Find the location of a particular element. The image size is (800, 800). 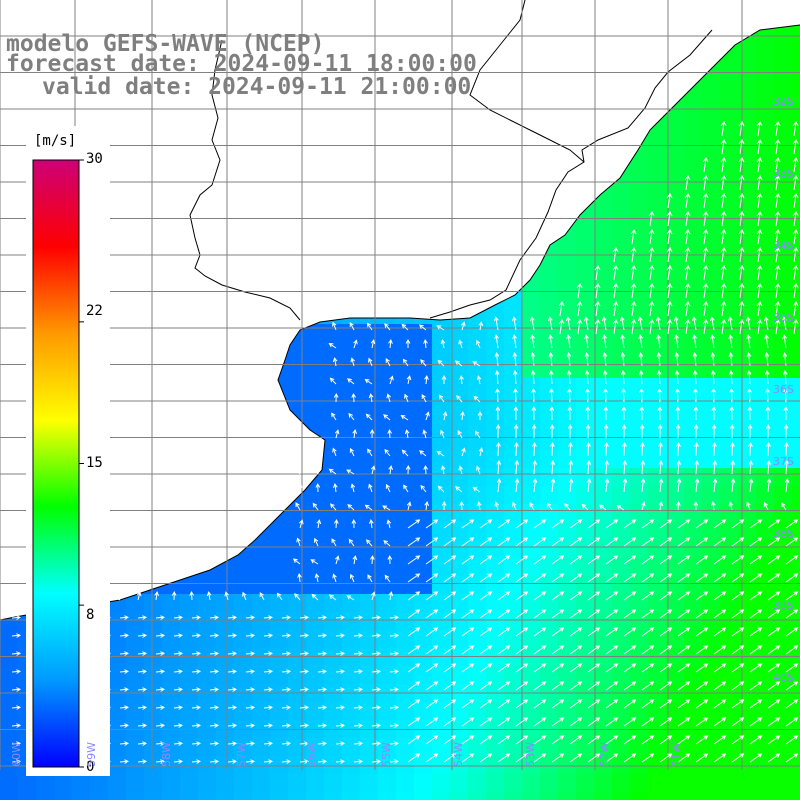

lon-label-57w: 57W is located at coordinates (241, 754).